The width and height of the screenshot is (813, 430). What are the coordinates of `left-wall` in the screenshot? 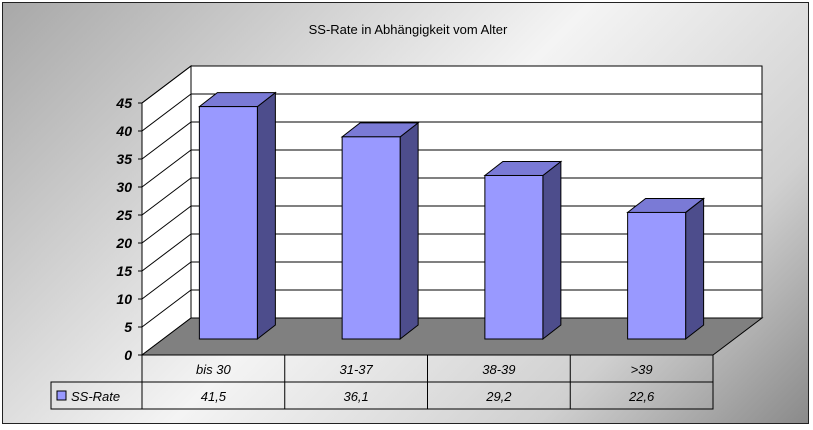 It's located at (166, 210).